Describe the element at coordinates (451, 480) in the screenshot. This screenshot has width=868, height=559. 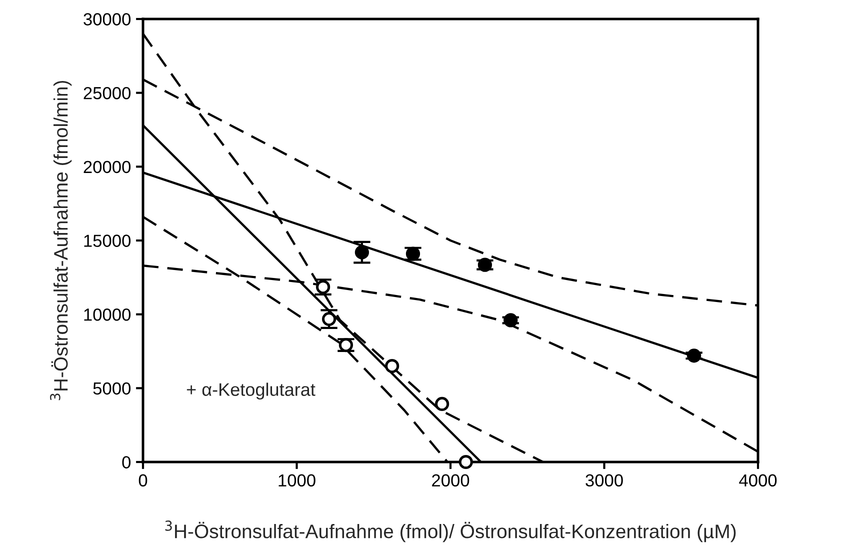
I see `x-tick-label: 2000` at that location.